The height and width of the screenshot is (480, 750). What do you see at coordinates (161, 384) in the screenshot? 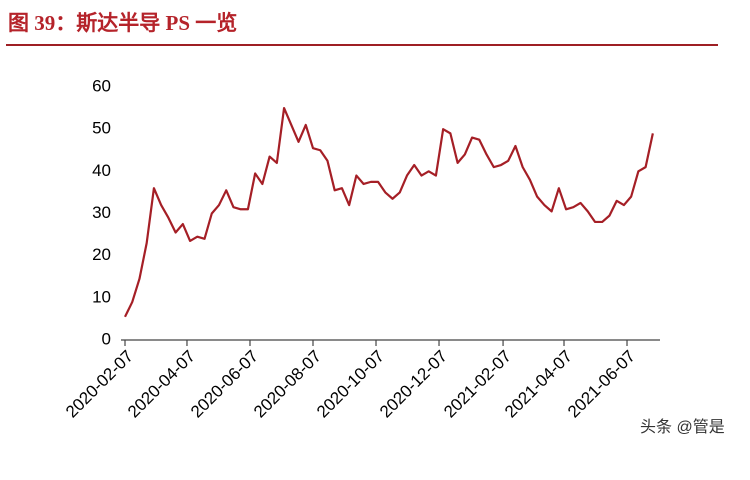
I see `x-tick-label: 2020-04-07` at bounding box center [161, 384].